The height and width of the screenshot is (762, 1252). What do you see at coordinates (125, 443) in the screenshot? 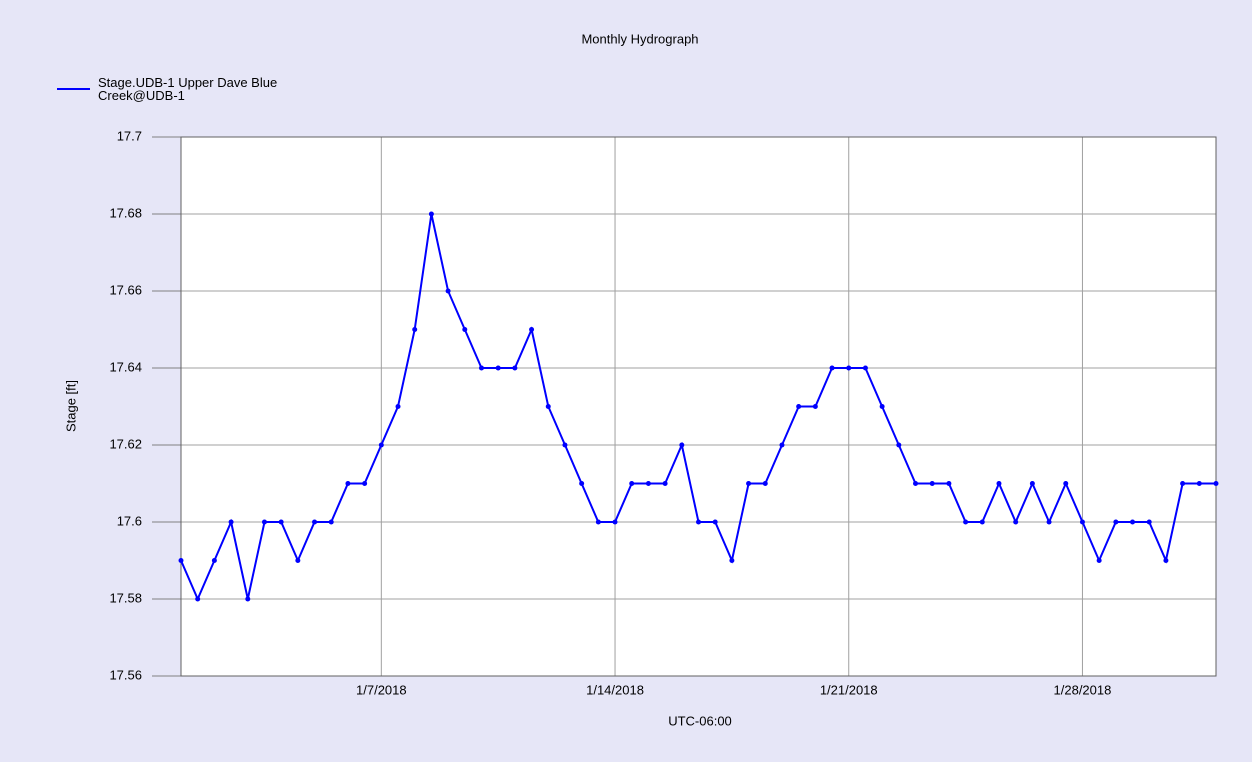
I see `y-tick-label: 17.62` at bounding box center [125, 443].